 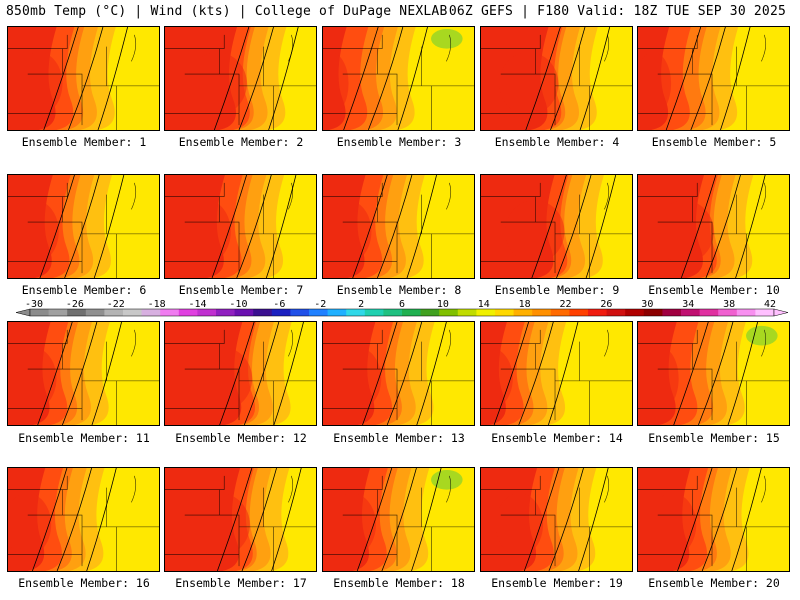 What do you see at coordinates (241, 142) in the screenshot?
I see `panel-label: Ensemble Member: 2` at bounding box center [241, 142].